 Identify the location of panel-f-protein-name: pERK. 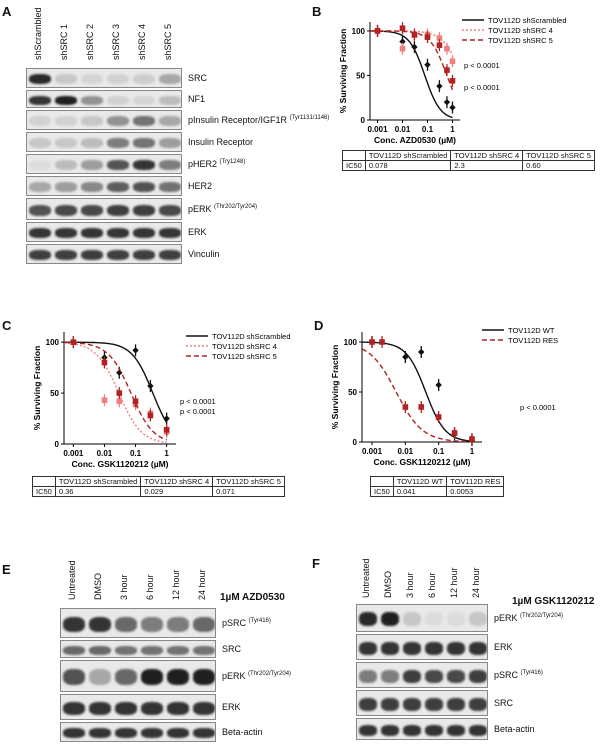
(506, 618).